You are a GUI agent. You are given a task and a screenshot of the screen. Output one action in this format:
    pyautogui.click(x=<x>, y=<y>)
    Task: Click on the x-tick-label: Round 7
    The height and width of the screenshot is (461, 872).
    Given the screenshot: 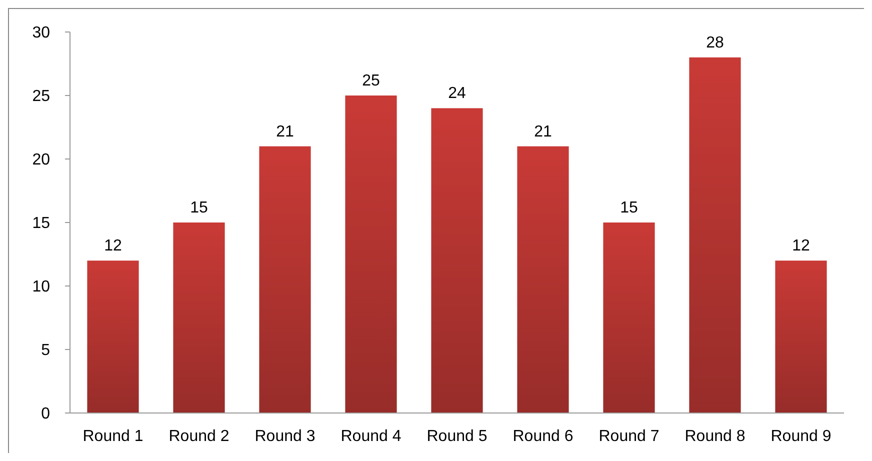 What is the action you would take?
    pyautogui.click(x=629, y=436)
    